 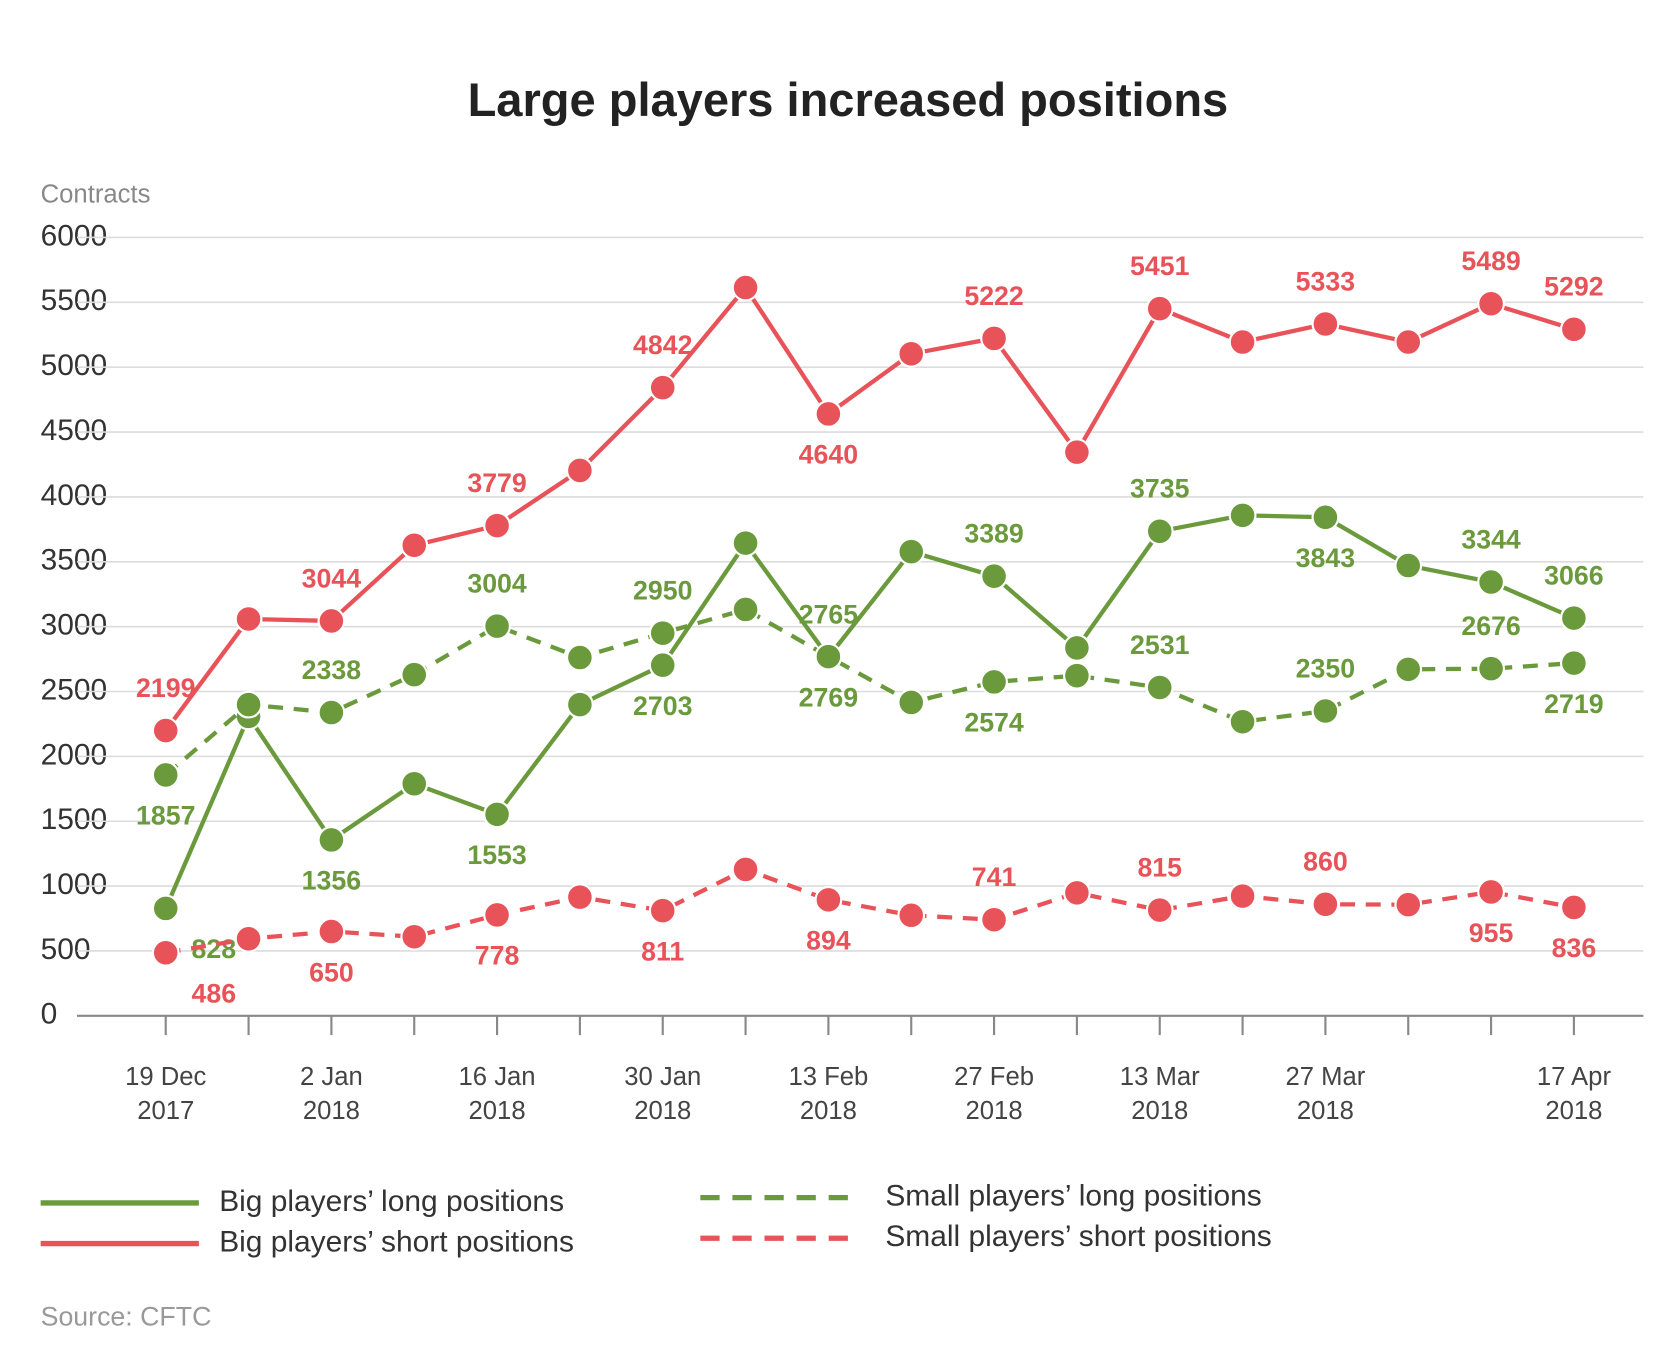 What do you see at coordinates (1325, 862) in the screenshot?
I see `data-label: 860` at bounding box center [1325, 862].